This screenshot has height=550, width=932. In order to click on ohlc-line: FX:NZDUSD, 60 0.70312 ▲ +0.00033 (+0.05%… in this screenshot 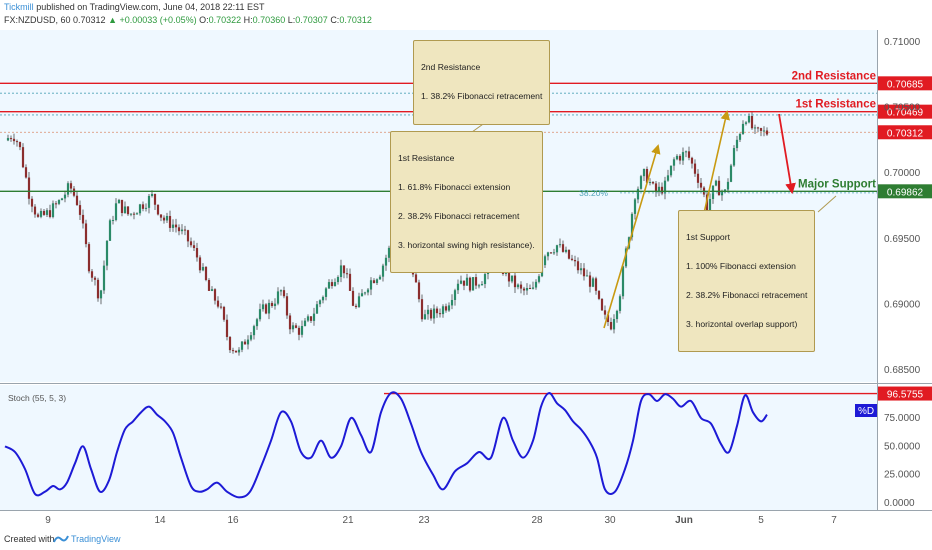, I will do `click(188, 20)`.